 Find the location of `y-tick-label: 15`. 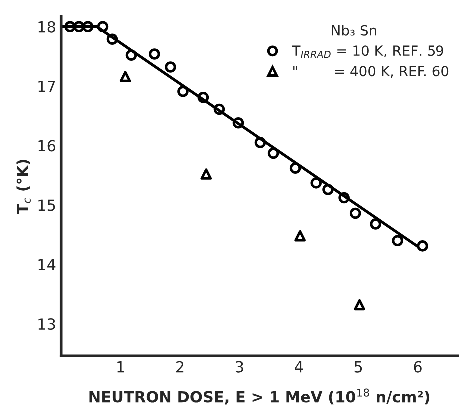

y-tick-label: 15 is located at coordinates (47, 206).